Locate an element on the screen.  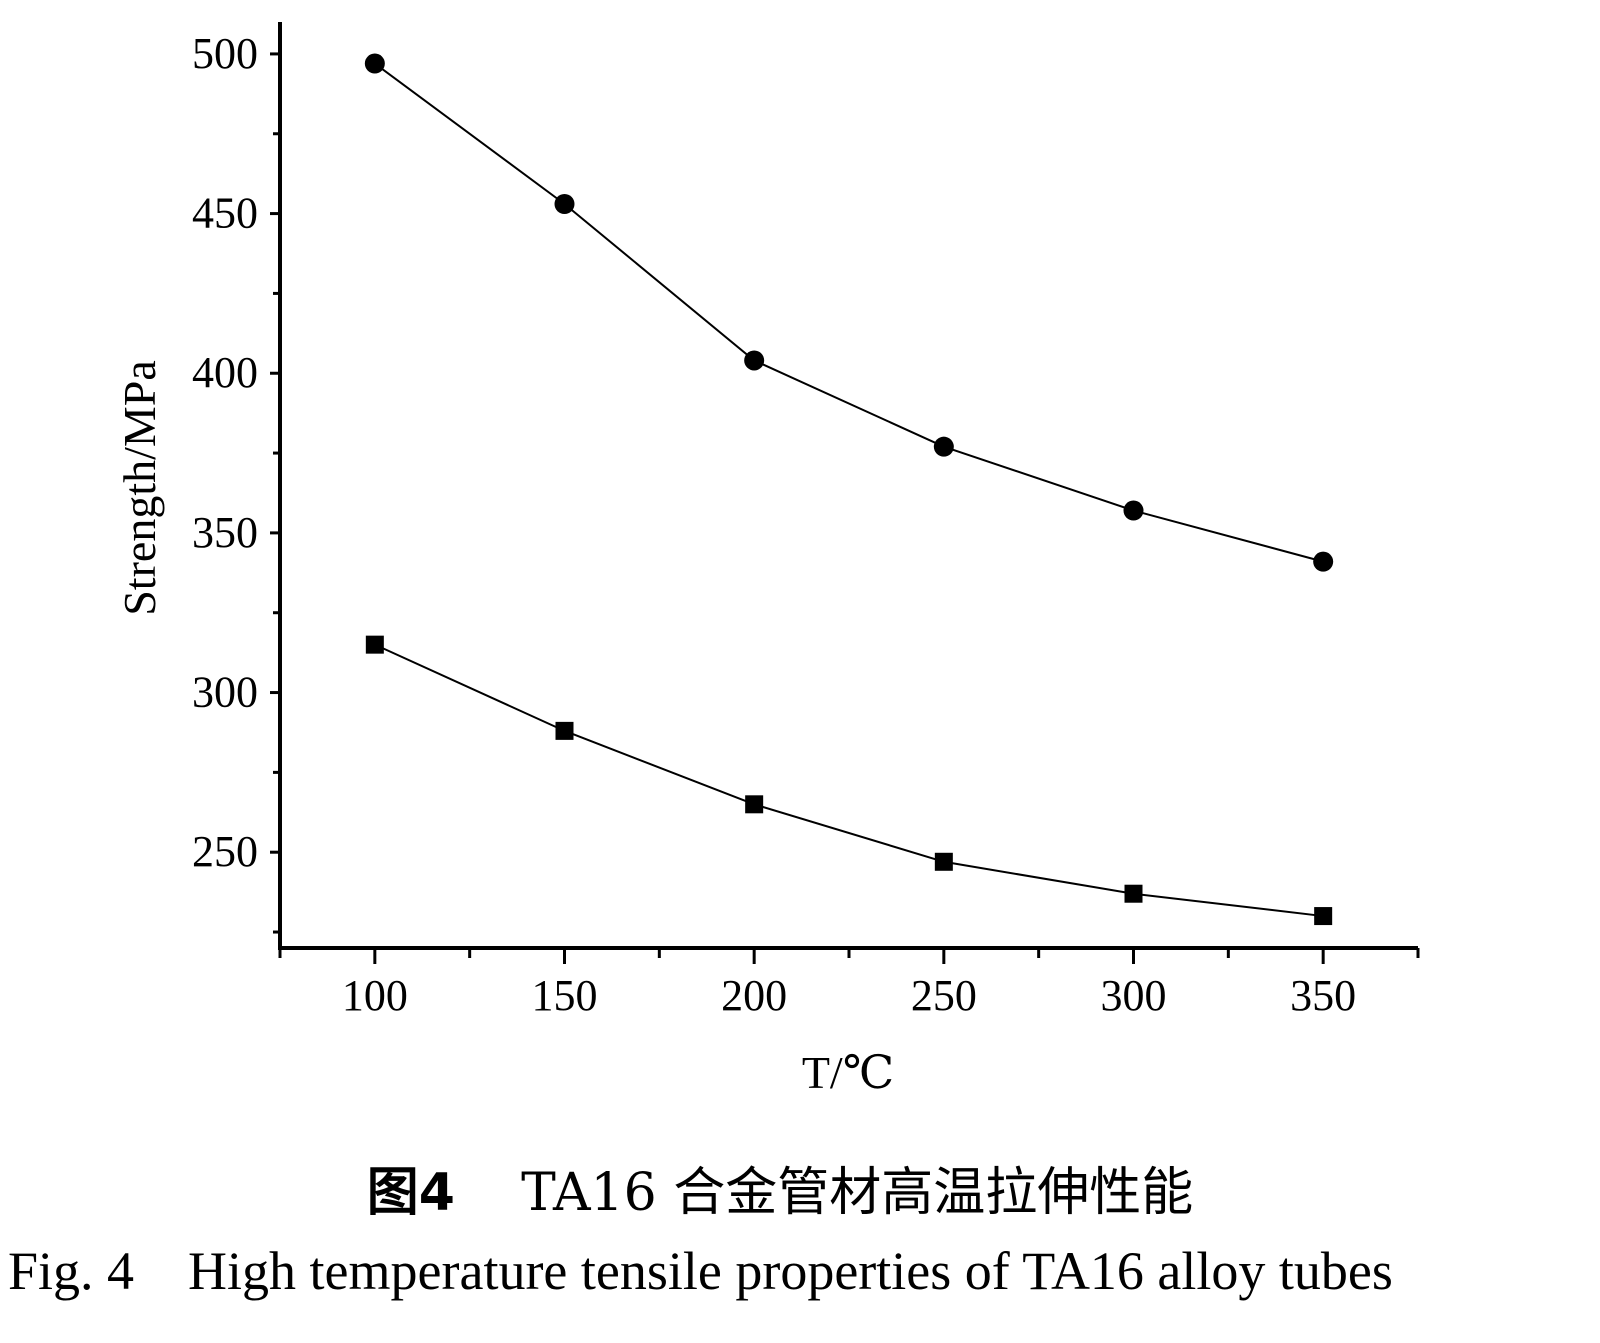
y-tick-label: 300 is located at coordinates (225, 692).